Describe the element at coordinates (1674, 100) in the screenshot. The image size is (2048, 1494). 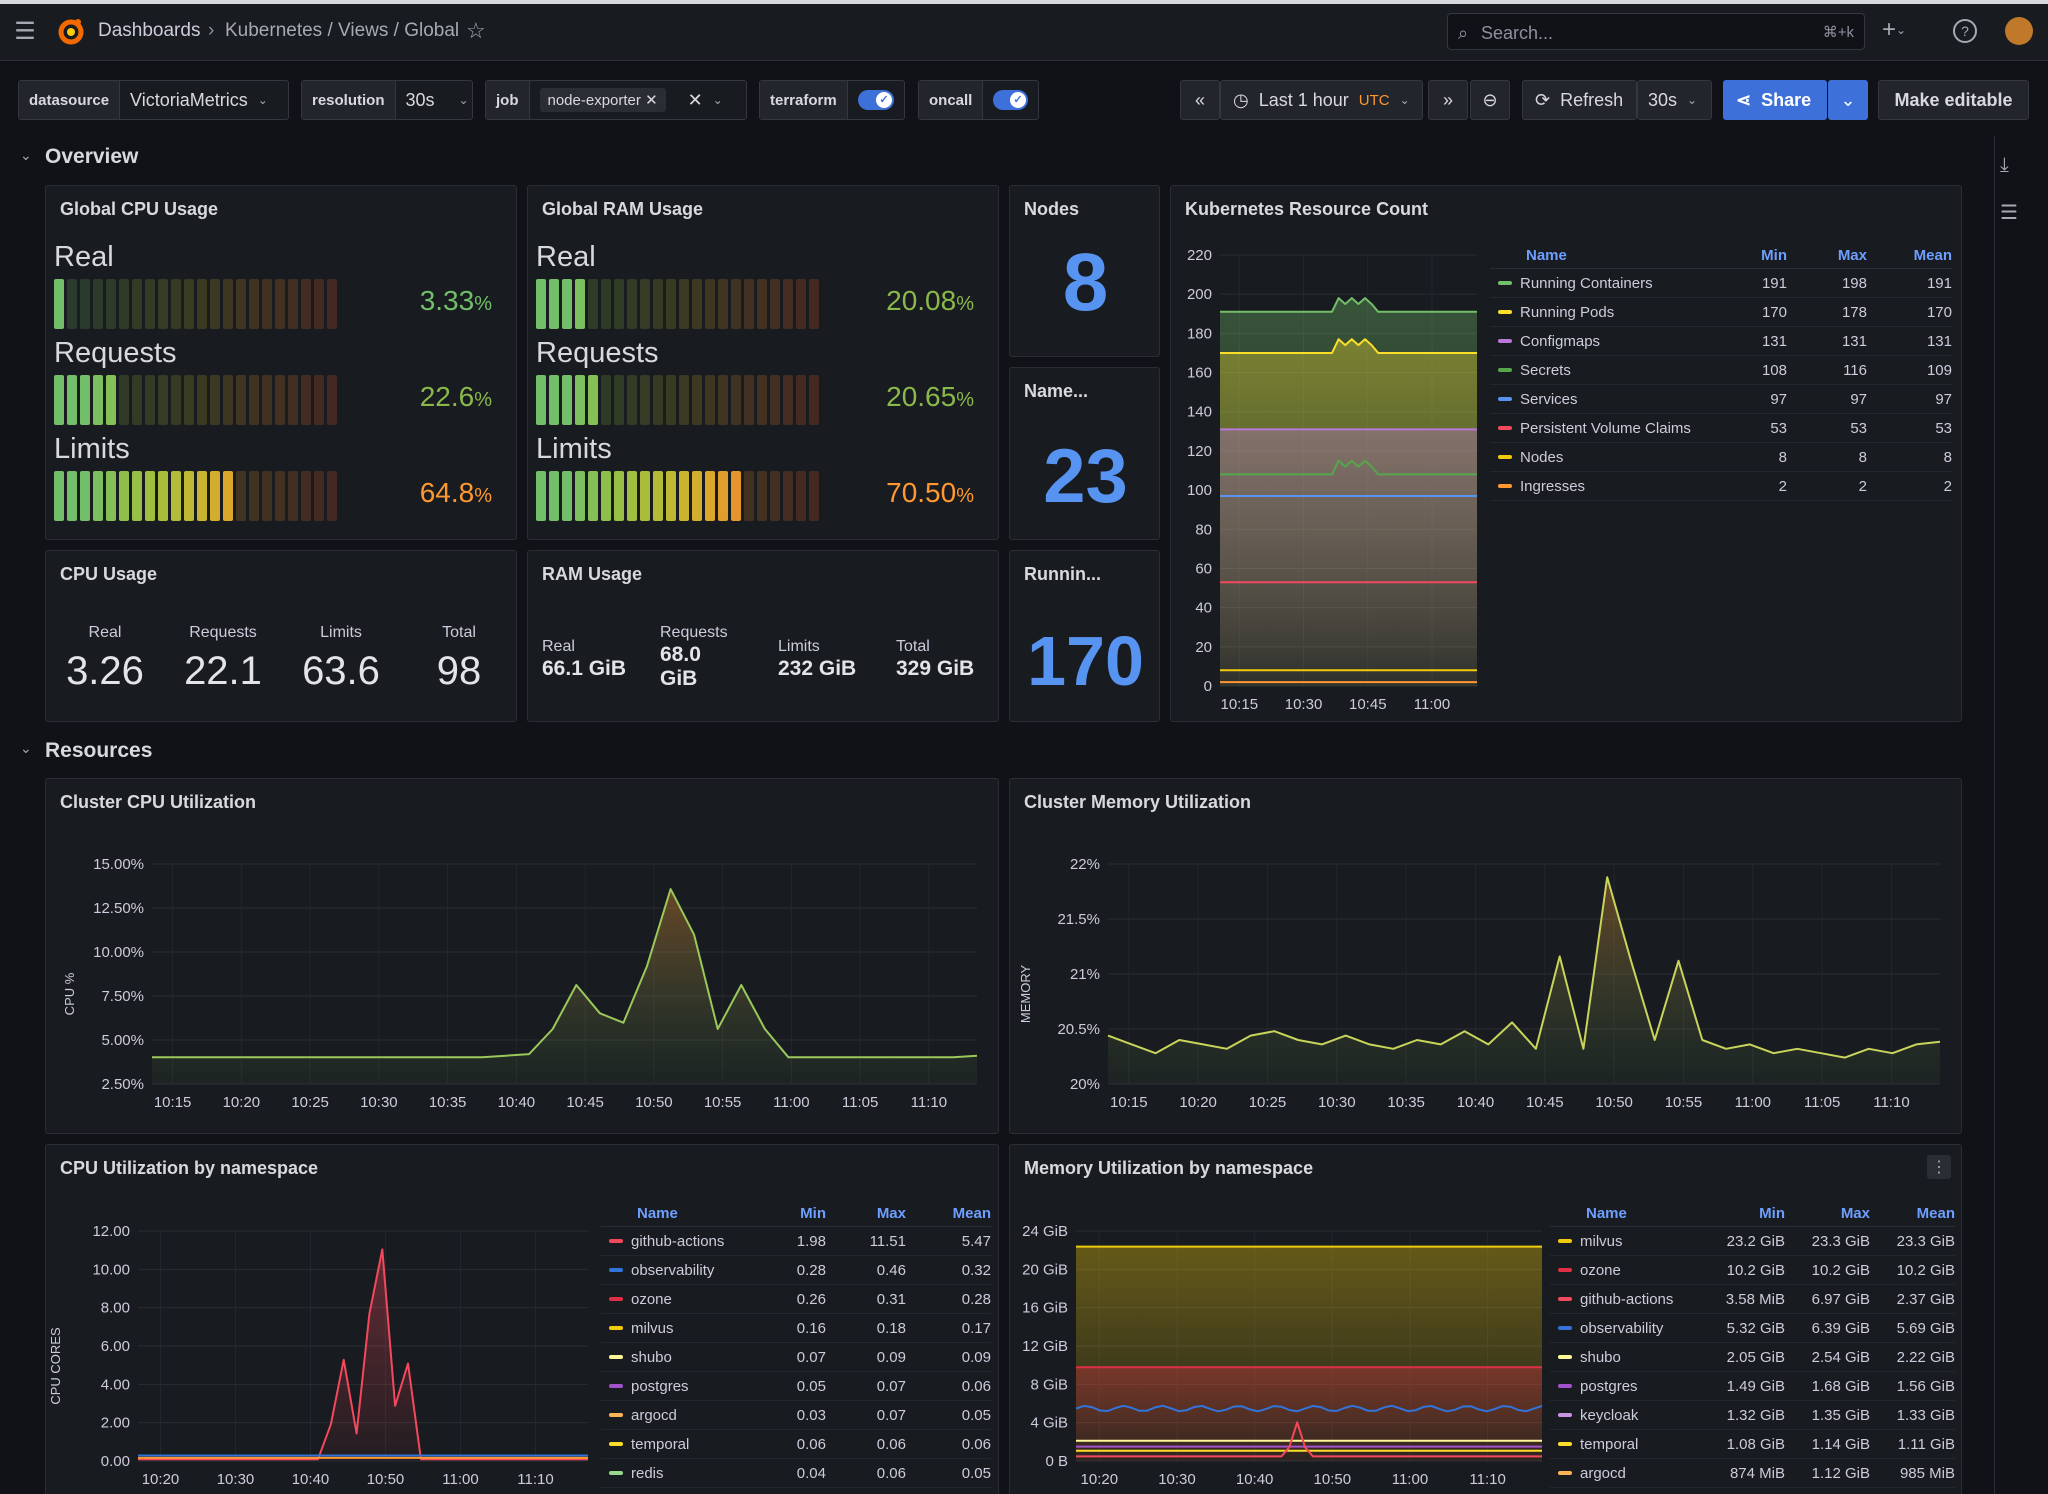
I see `refresh-interval-select: 30s ⌄` at that location.